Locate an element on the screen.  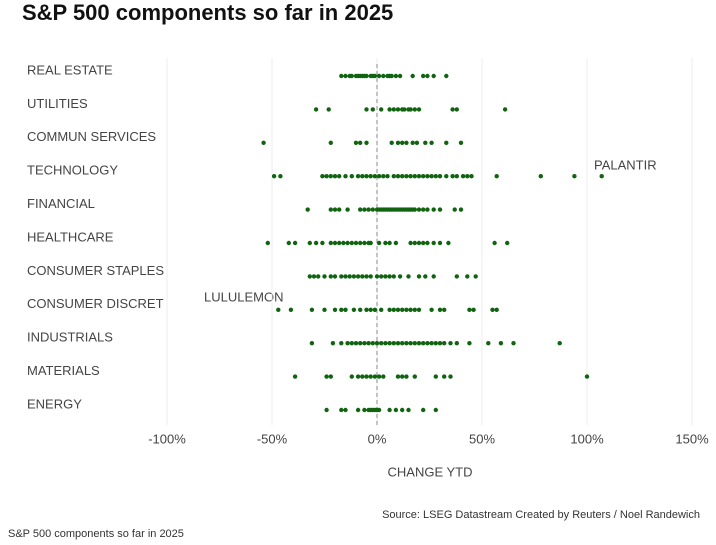
chart-title: S&P 500 components so far in 2025 is located at coordinates (207, 12).